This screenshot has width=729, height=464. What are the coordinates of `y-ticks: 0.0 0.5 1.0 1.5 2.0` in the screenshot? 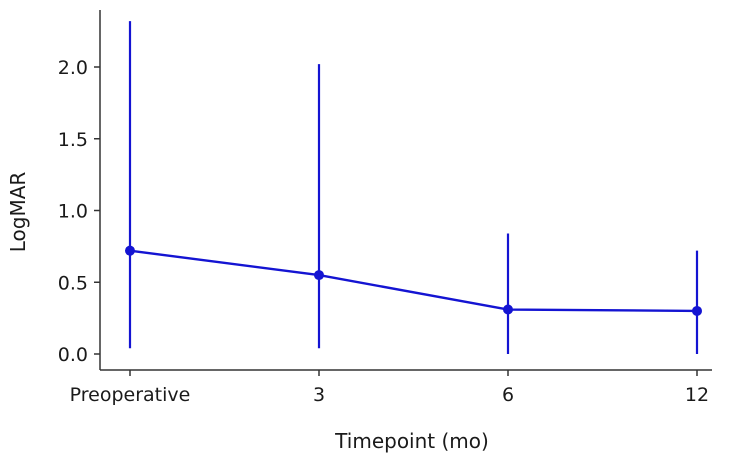 It's located at (79, 211).